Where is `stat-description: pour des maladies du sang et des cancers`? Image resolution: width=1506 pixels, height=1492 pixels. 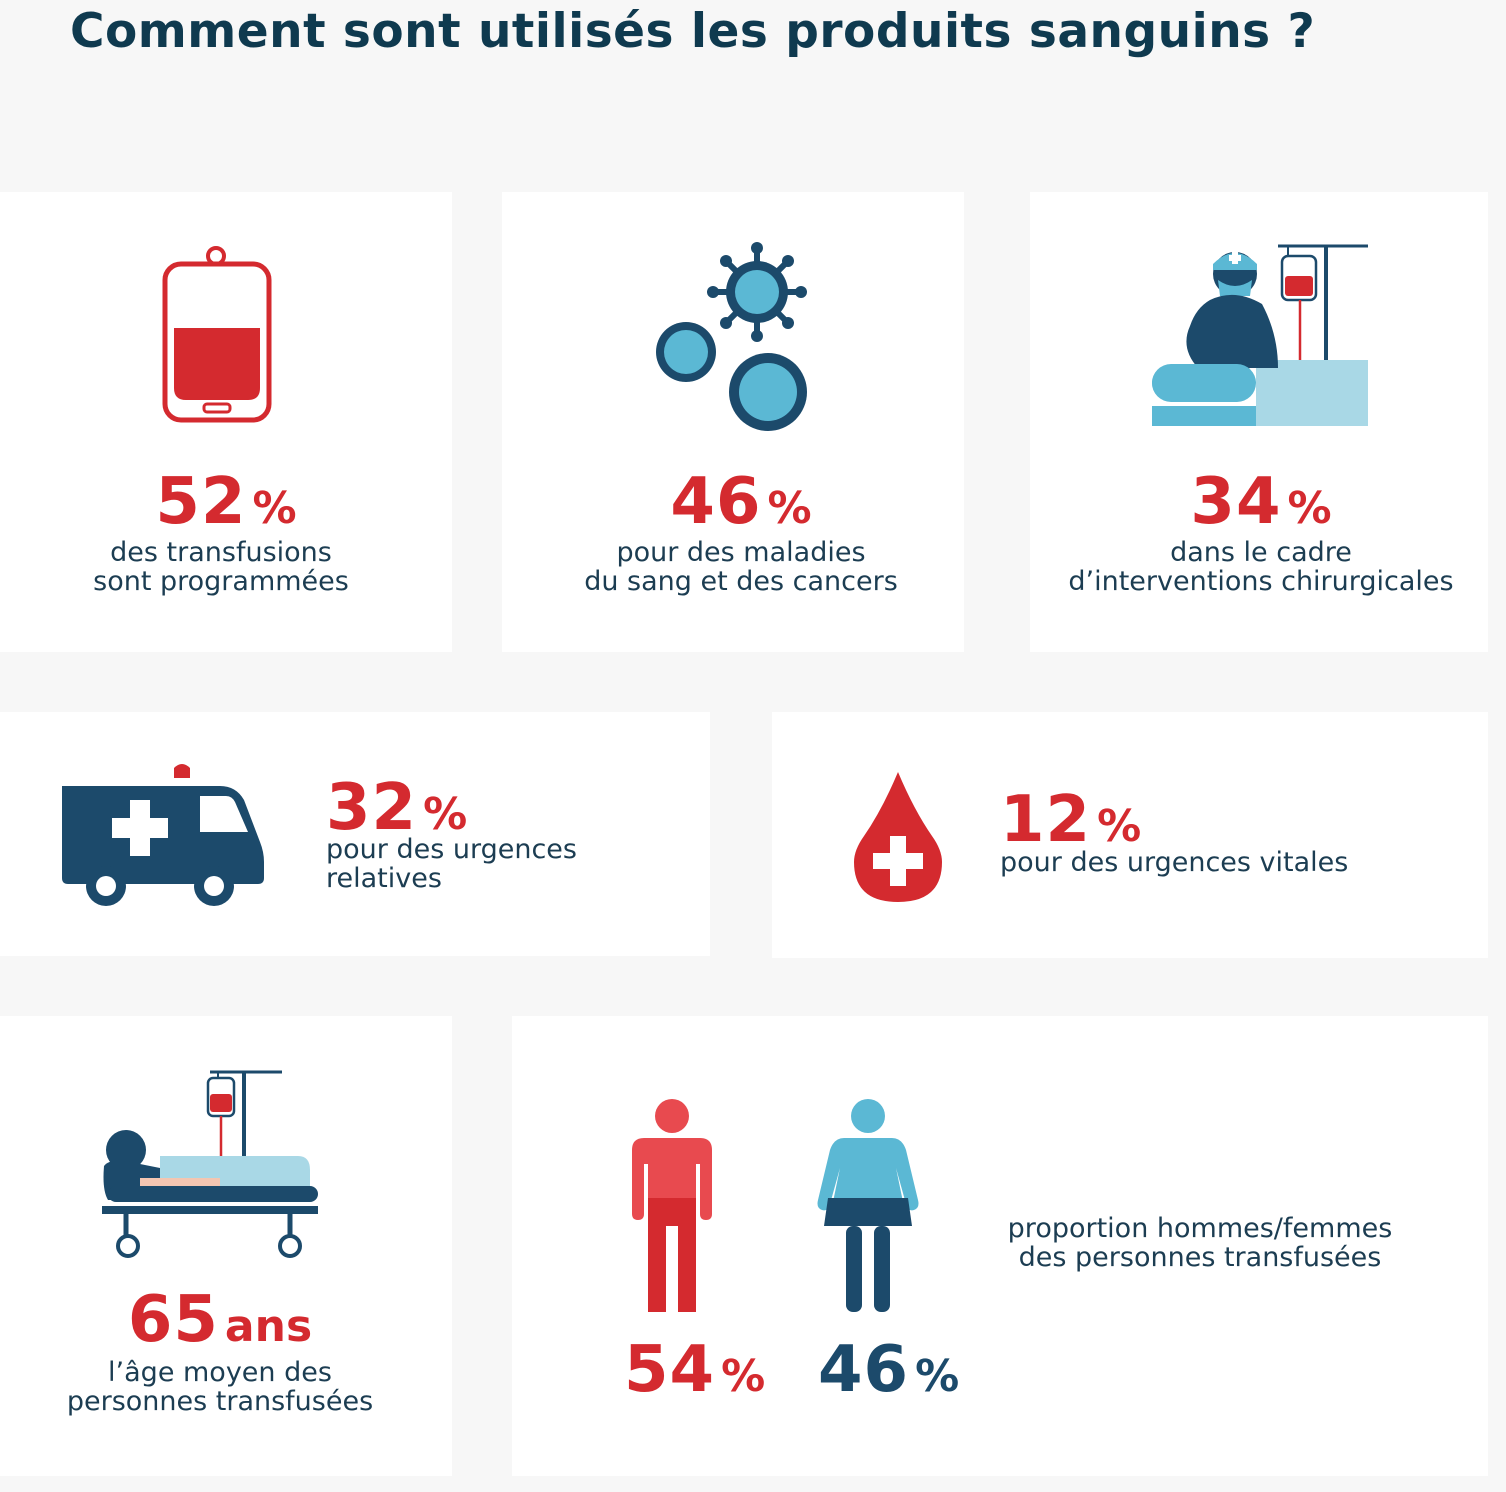 stat-description: pour des maladies du sang et des cancers is located at coordinates (741, 567).